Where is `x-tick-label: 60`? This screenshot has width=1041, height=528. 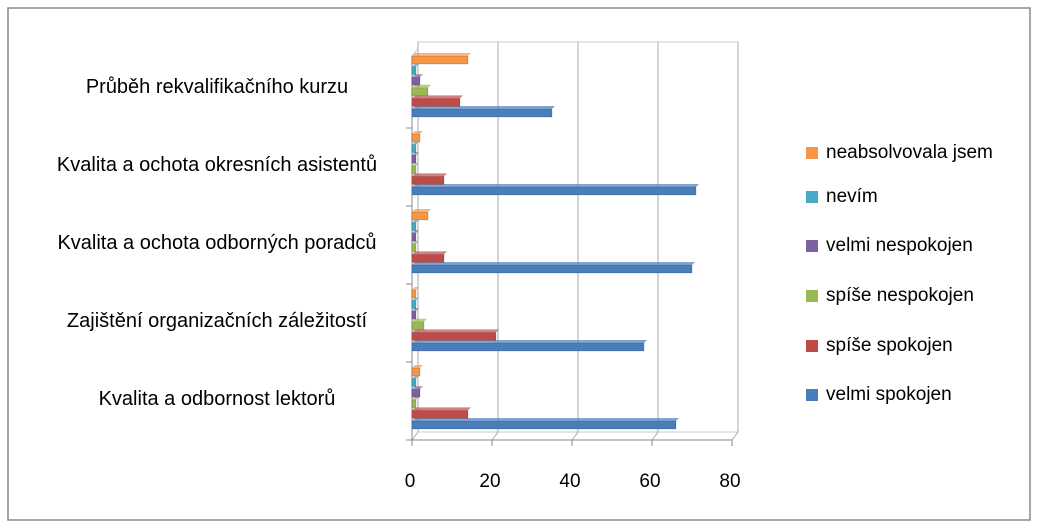
x-tick-label: 60 is located at coordinates (649, 481).